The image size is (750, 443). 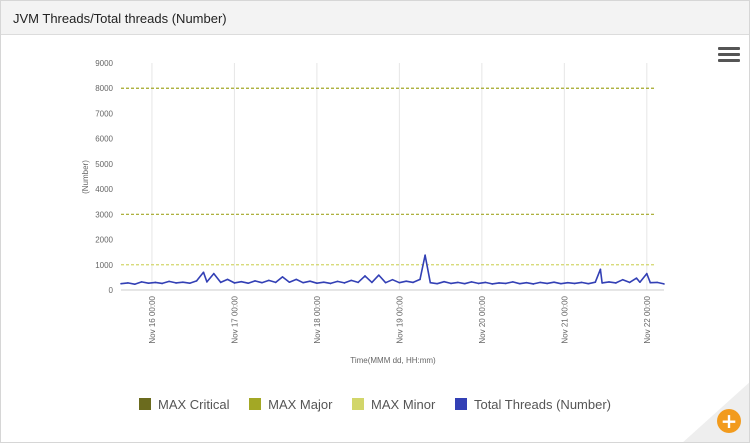 I want to click on x-axis-label: Time(MMM dd, HH:mm), so click(x=393, y=360).